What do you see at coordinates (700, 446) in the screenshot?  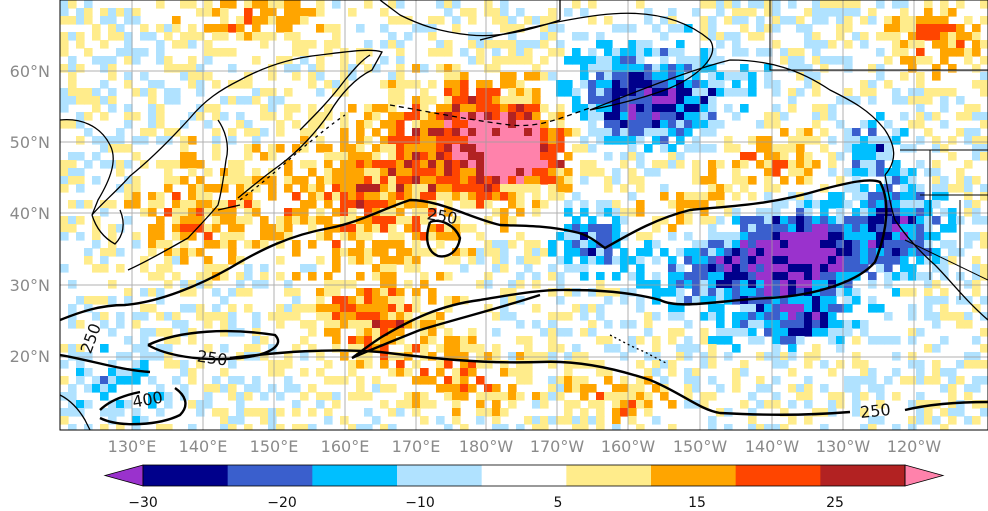 I see `lon-label: 150°W` at bounding box center [700, 446].